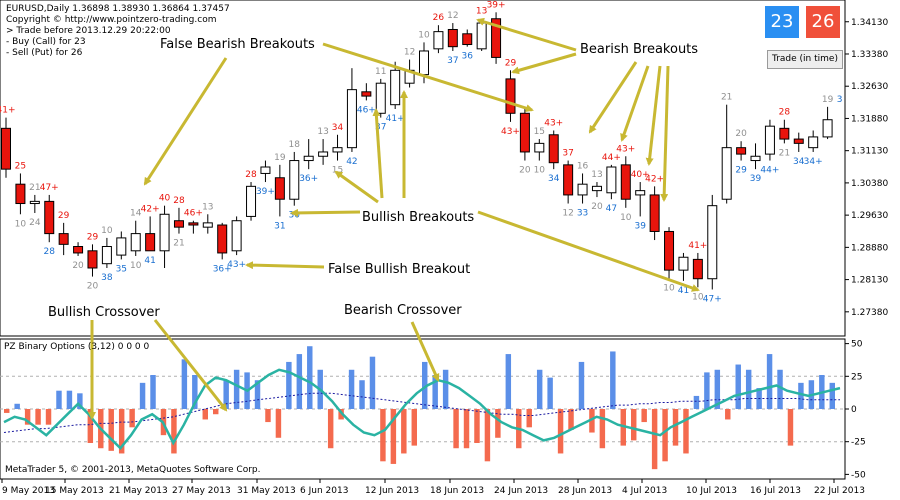  Describe the element at coordinates (582, 214) in the screenshot. I see `level-label: 33` at that location.